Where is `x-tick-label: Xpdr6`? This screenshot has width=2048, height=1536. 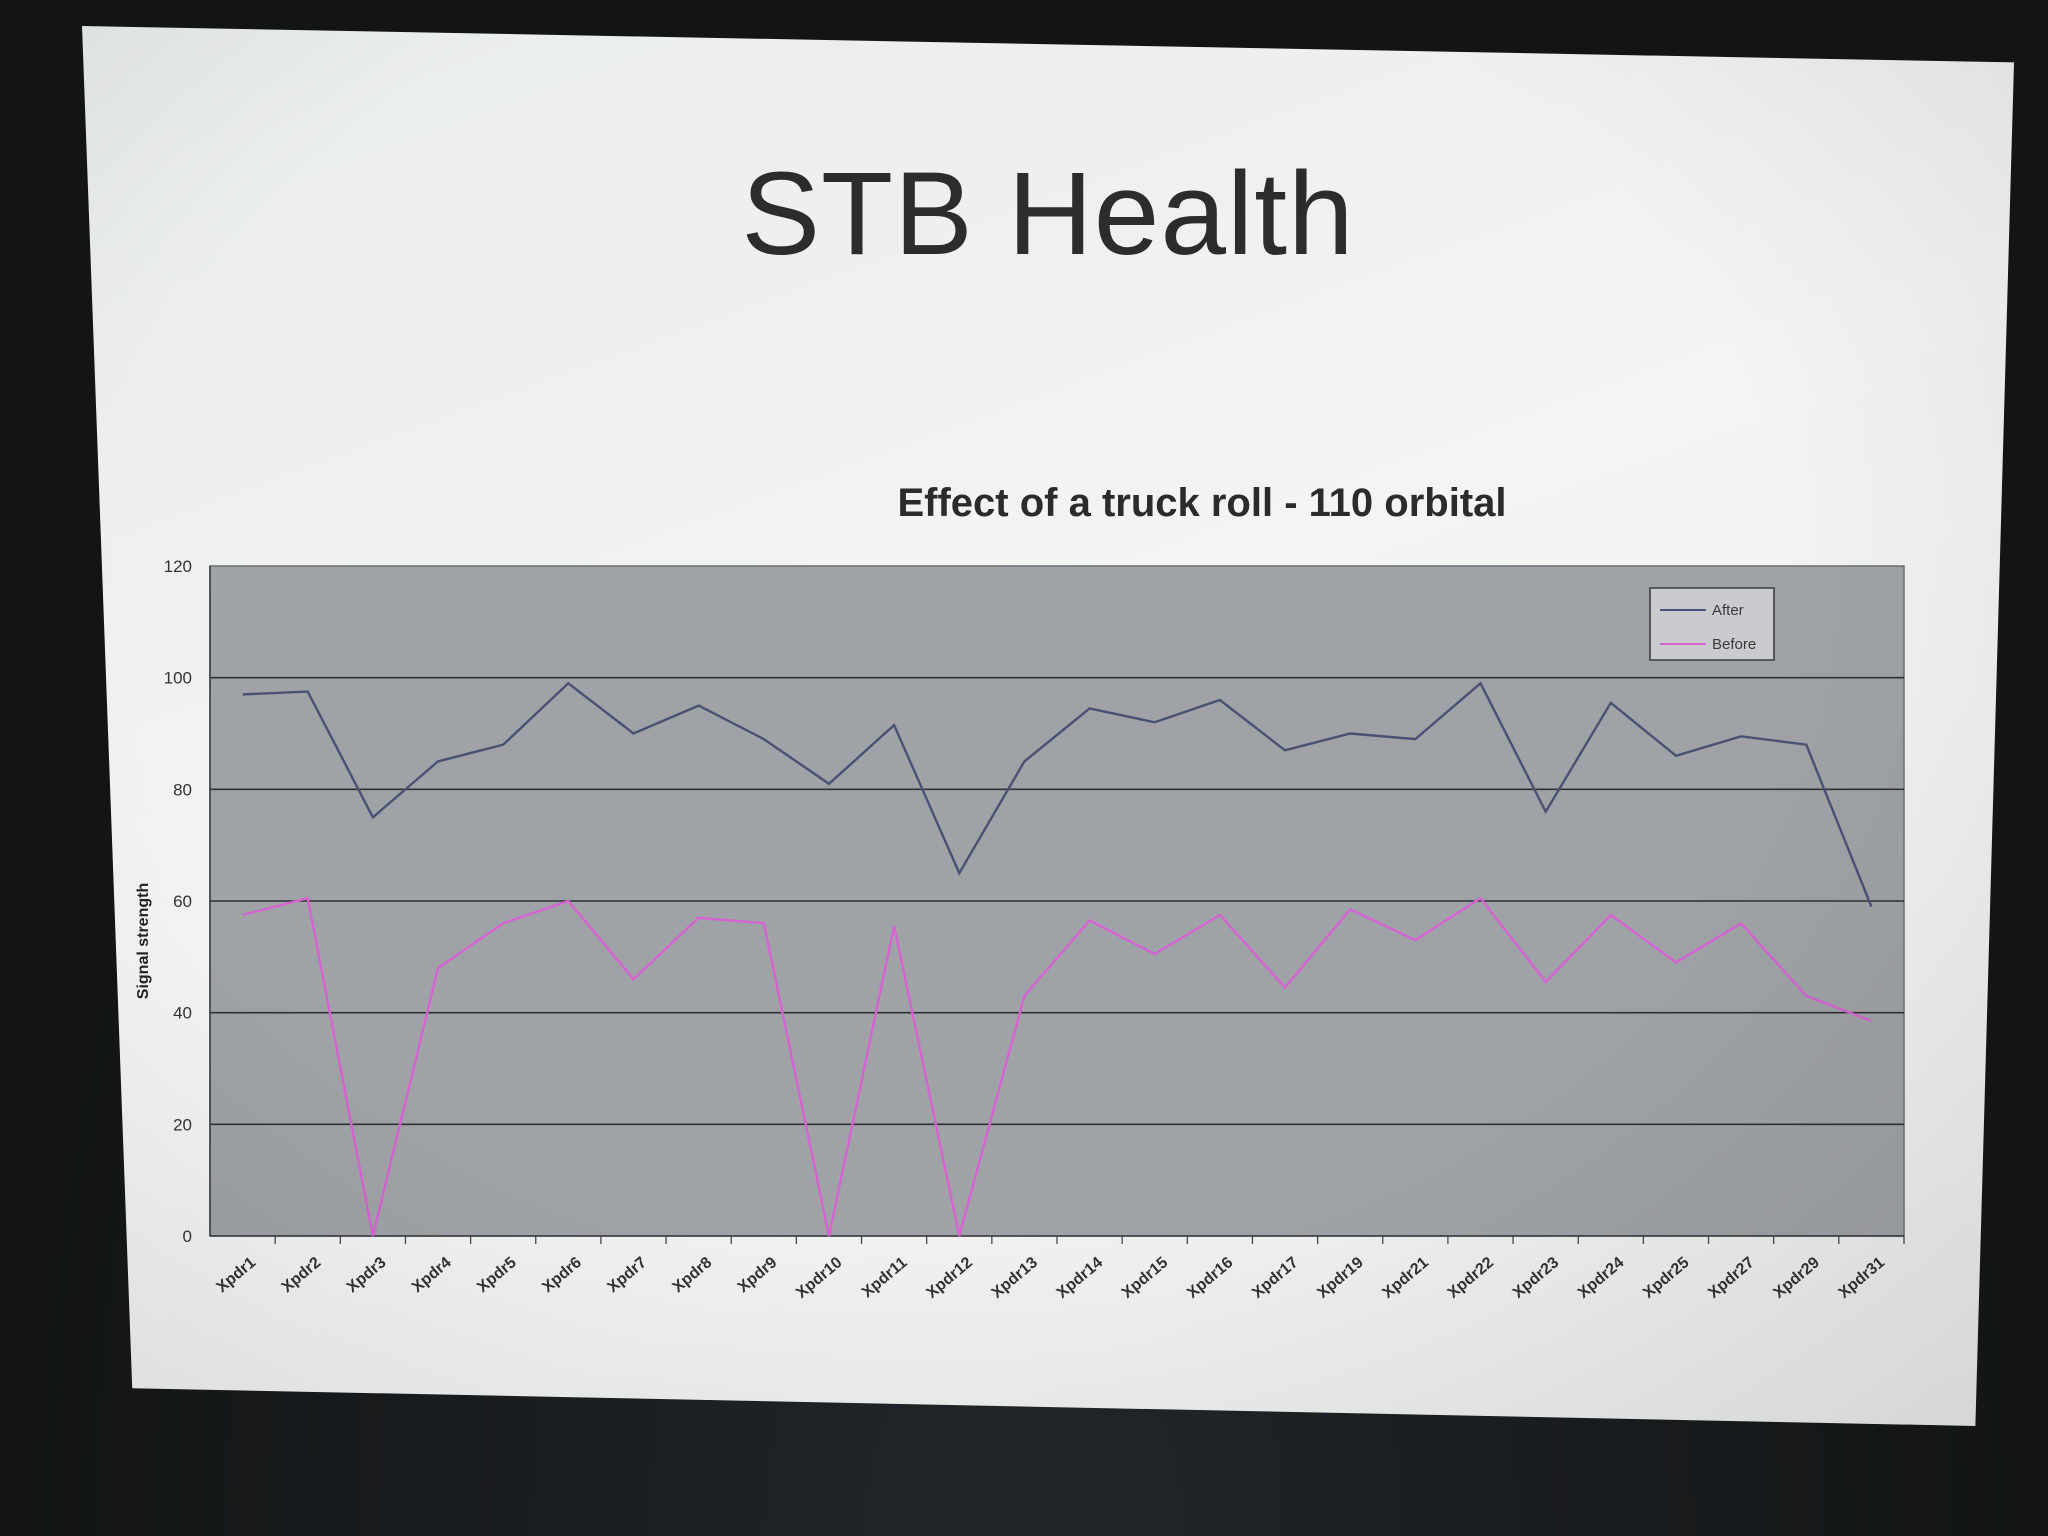
x-tick-label: Xpdr6 is located at coordinates (562, 1275).